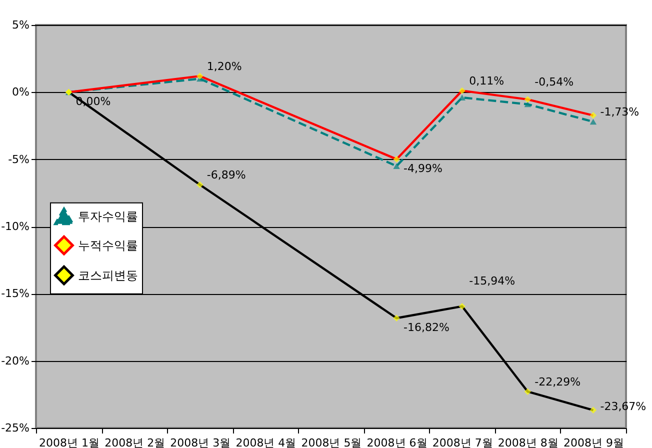 Image resolution: width=652 pixels, height=448 pixels. Describe the element at coordinates (15, 293) in the screenshot. I see `y-tick-label: -15%` at that location.